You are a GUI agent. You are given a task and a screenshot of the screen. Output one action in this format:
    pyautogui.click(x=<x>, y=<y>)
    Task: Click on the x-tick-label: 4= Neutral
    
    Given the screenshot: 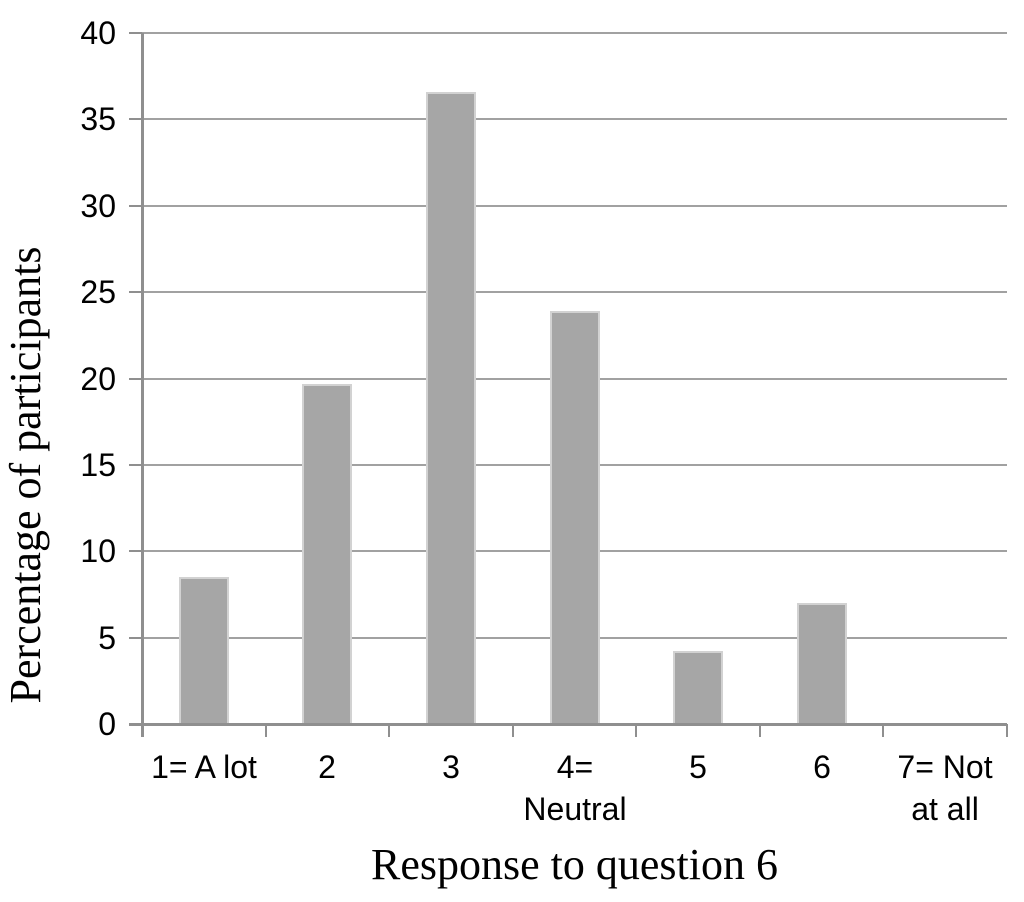 What is the action you would take?
    pyautogui.click(x=575, y=788)
    